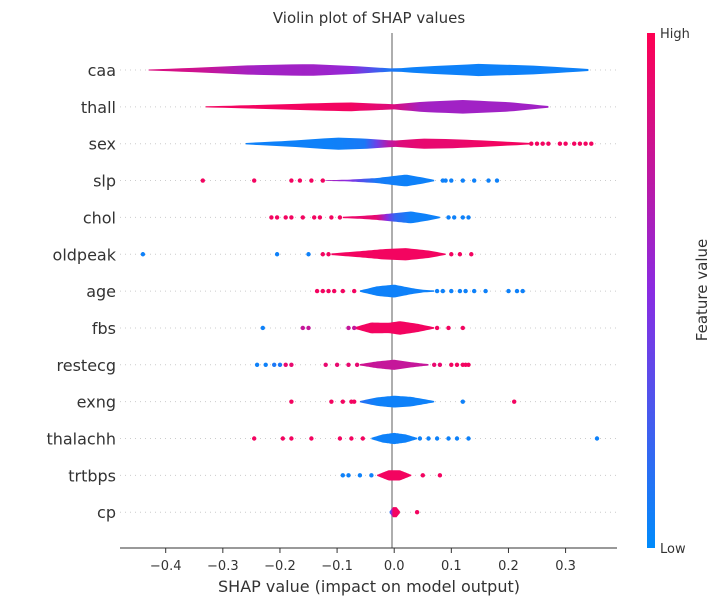  What do you see at coordinates (673, 549) in the screenshot?
I see `colorbar-low-label: Low` at bounding box center [673, 549].